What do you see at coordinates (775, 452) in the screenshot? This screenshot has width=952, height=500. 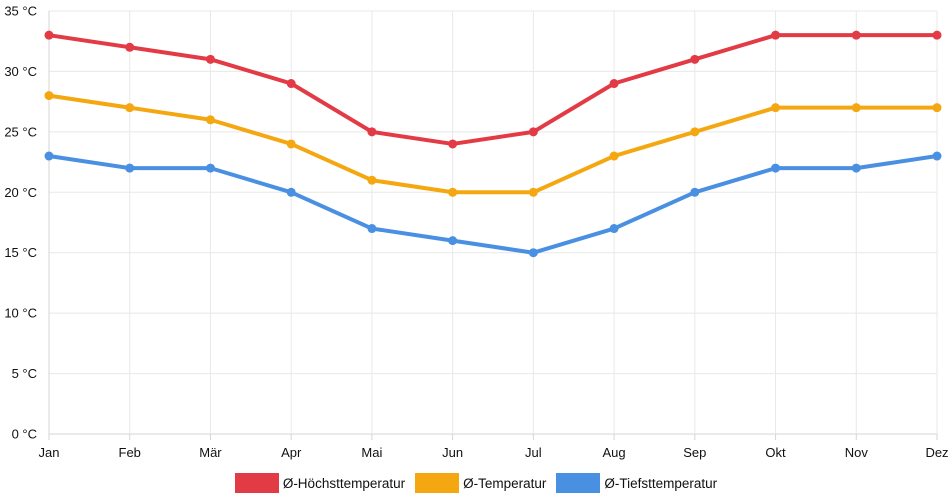 I see `x-tick-label: Okt` at bounding box center [775, 452].